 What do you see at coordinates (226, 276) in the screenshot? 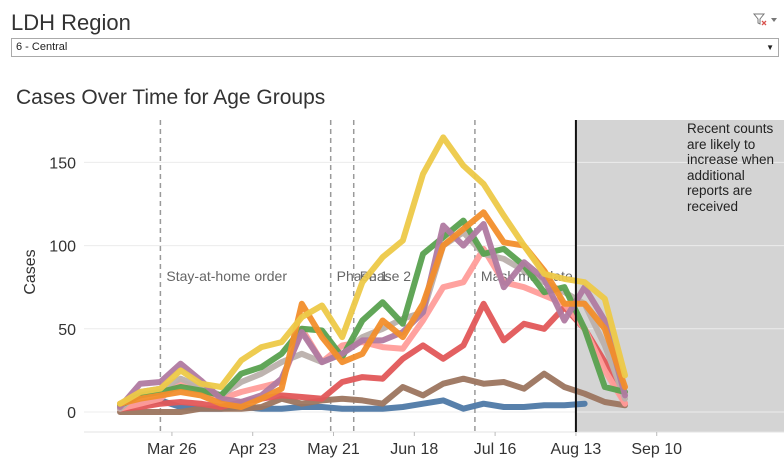
I see `event-label: Stay-at-home order` at bounding box center [226, 276].